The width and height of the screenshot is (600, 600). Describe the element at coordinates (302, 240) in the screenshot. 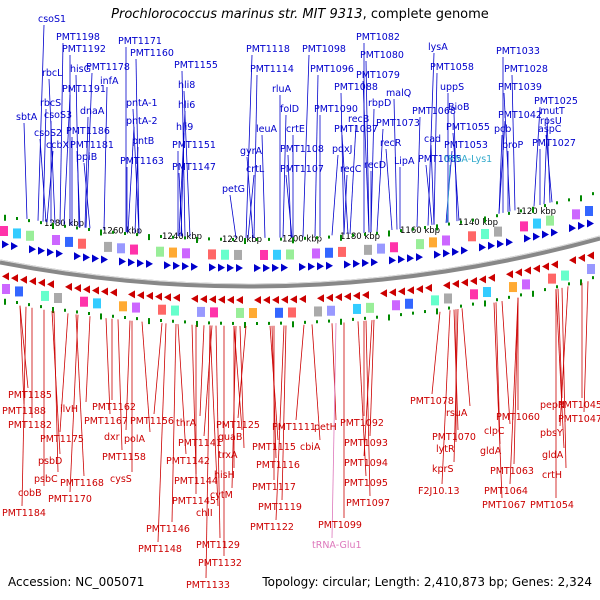

I see `kbp-tick-label: 1200 kbp` at that location.